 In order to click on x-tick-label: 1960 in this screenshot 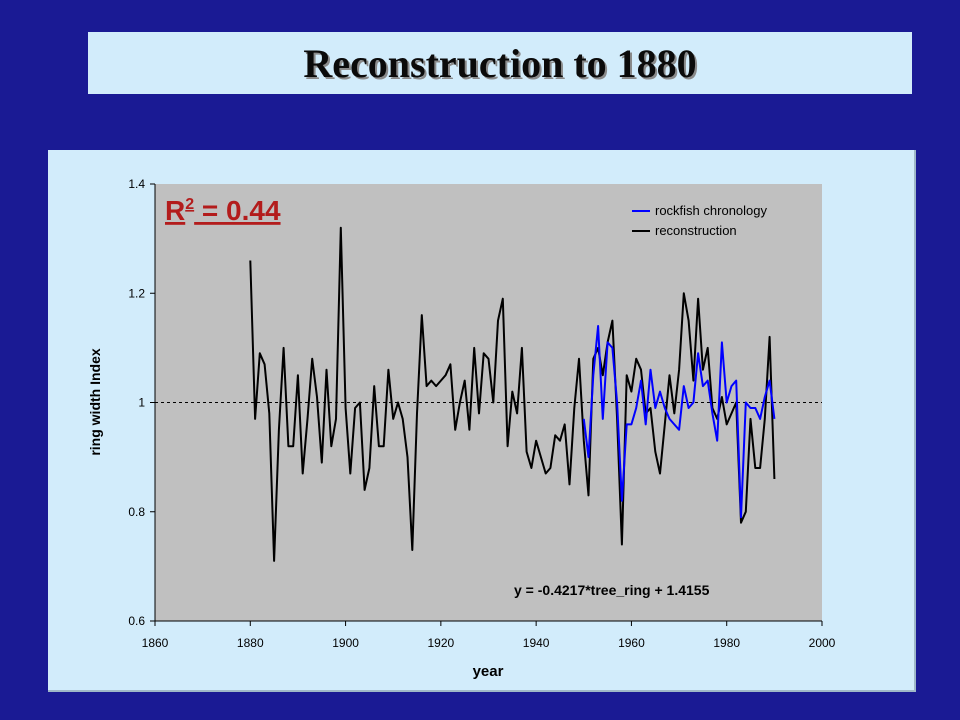, I will do `click(631, 643)`.